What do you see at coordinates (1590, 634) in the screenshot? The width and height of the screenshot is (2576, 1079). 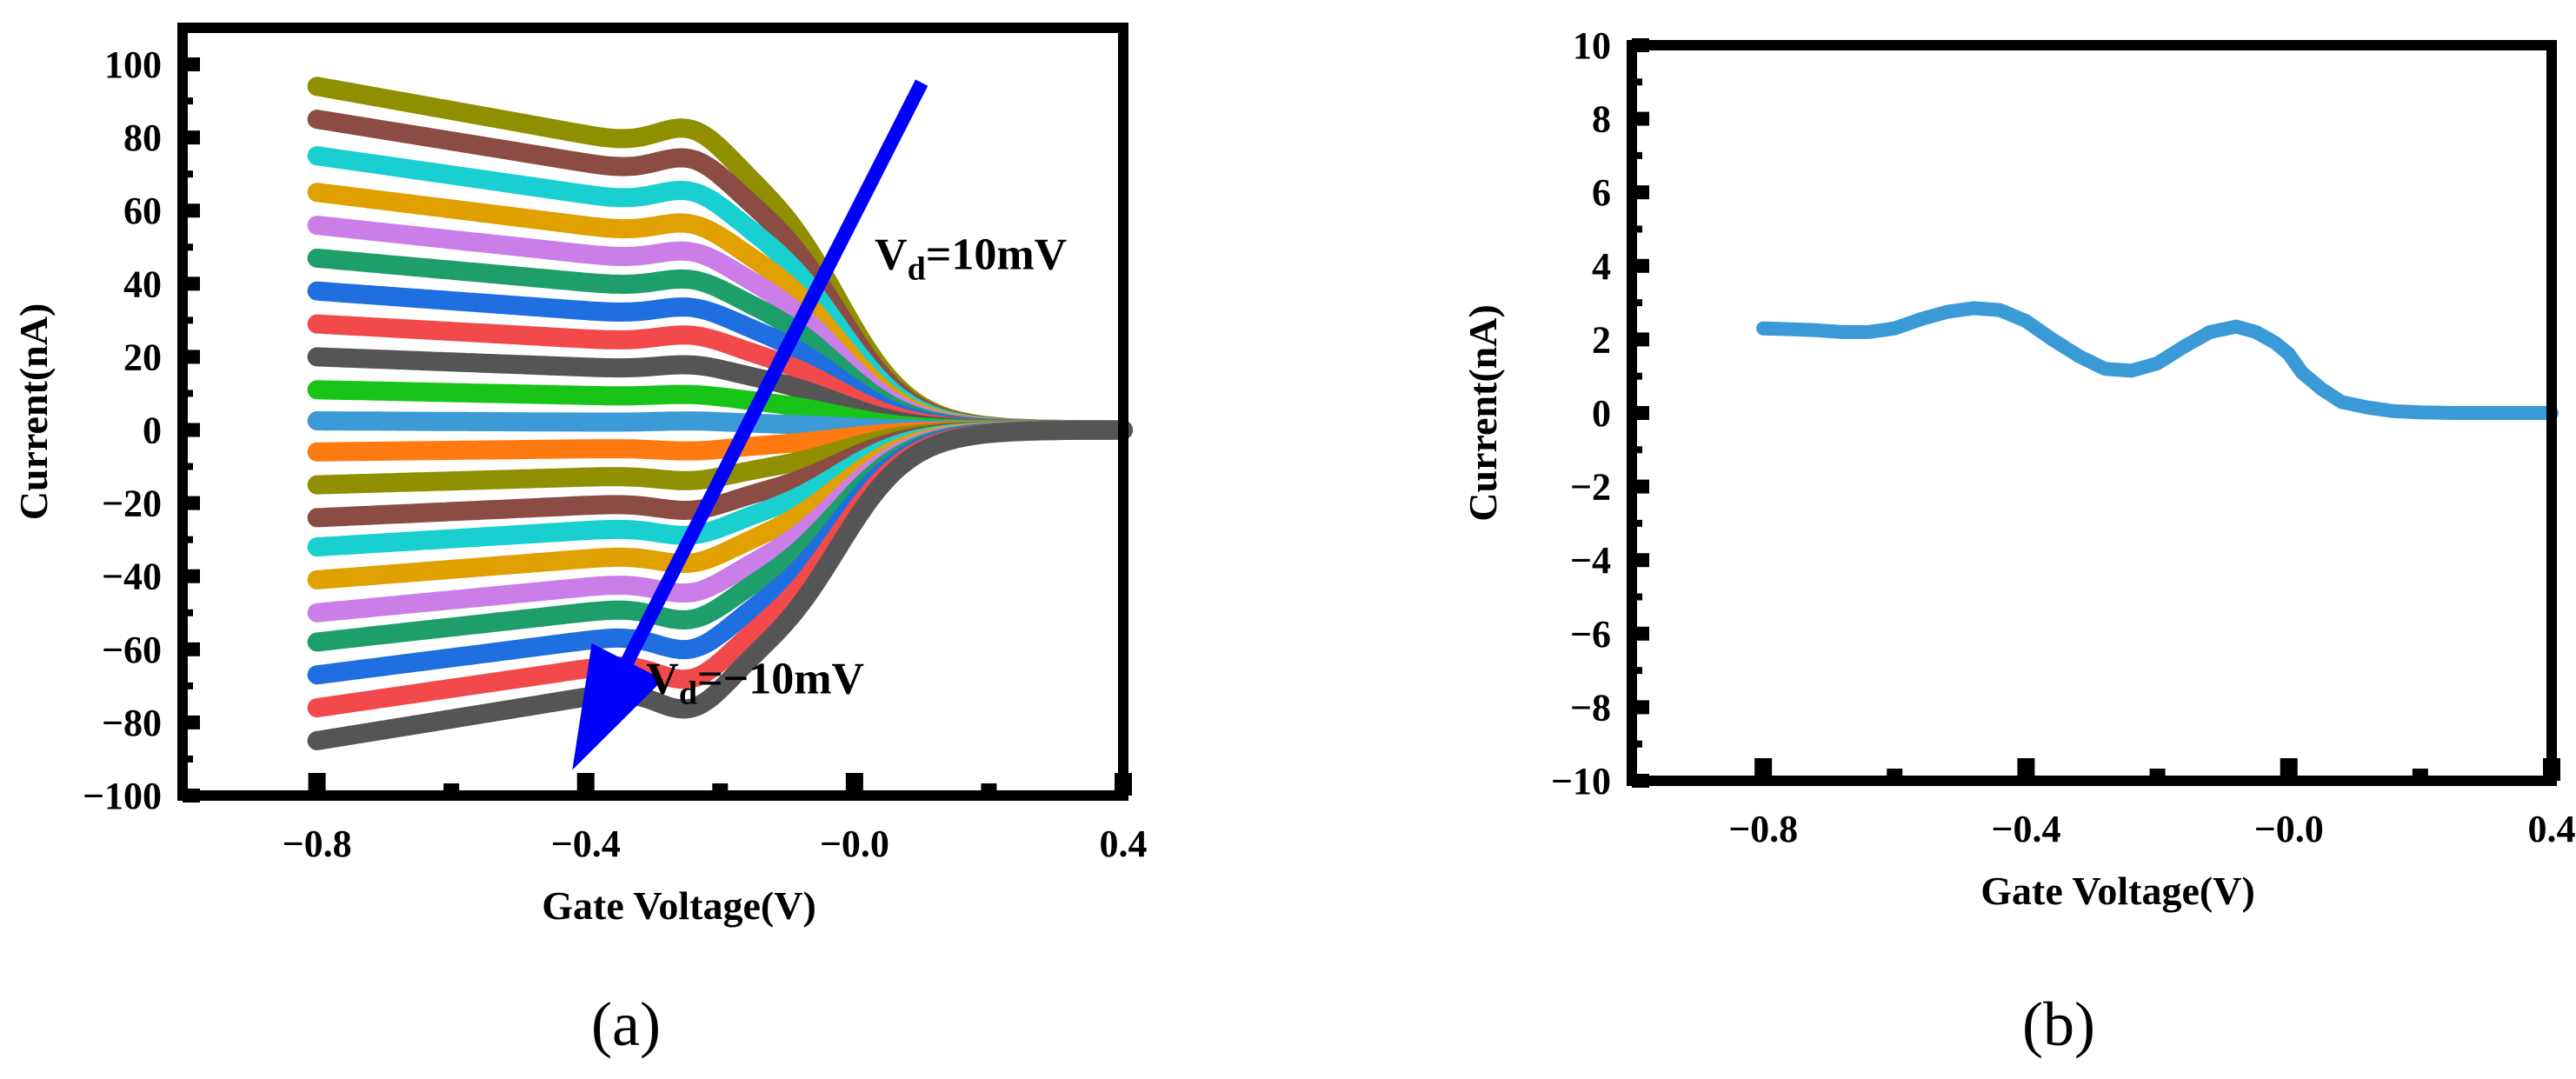 I see `panel-b-y-tick-label: −6` at bounding box center [1590, 634].